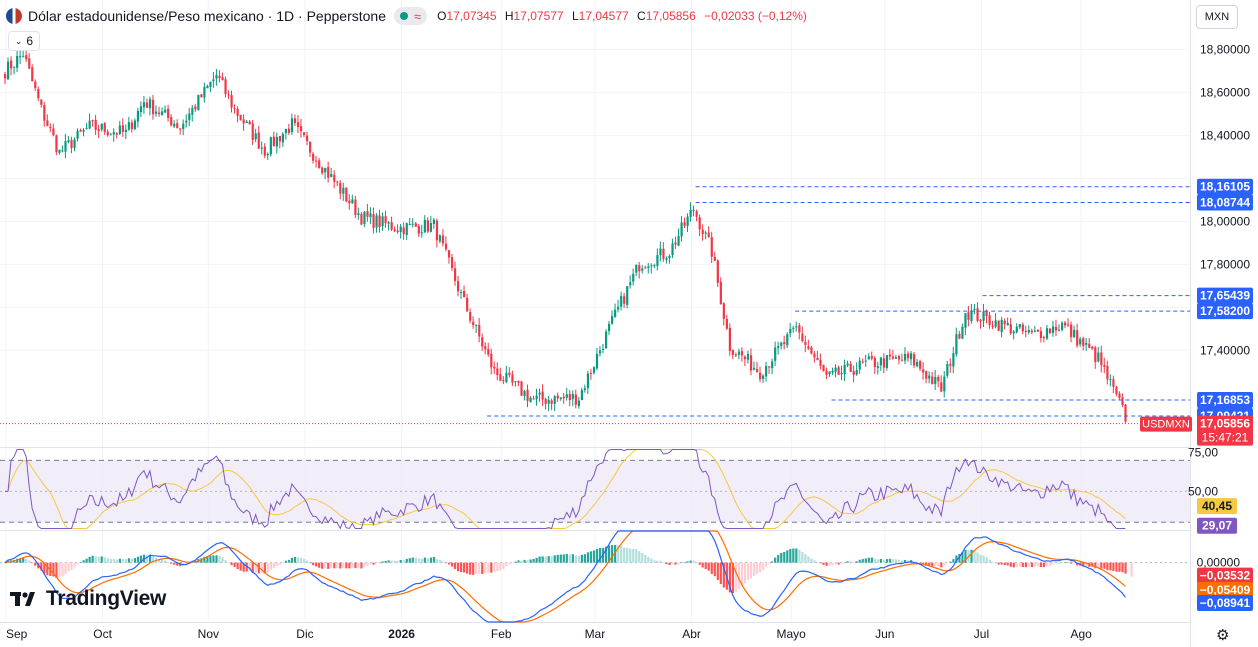  Describe the element at coordinates (1225, 264) in the screenshot. I see `price-tick-label: 17,80000` at that location.